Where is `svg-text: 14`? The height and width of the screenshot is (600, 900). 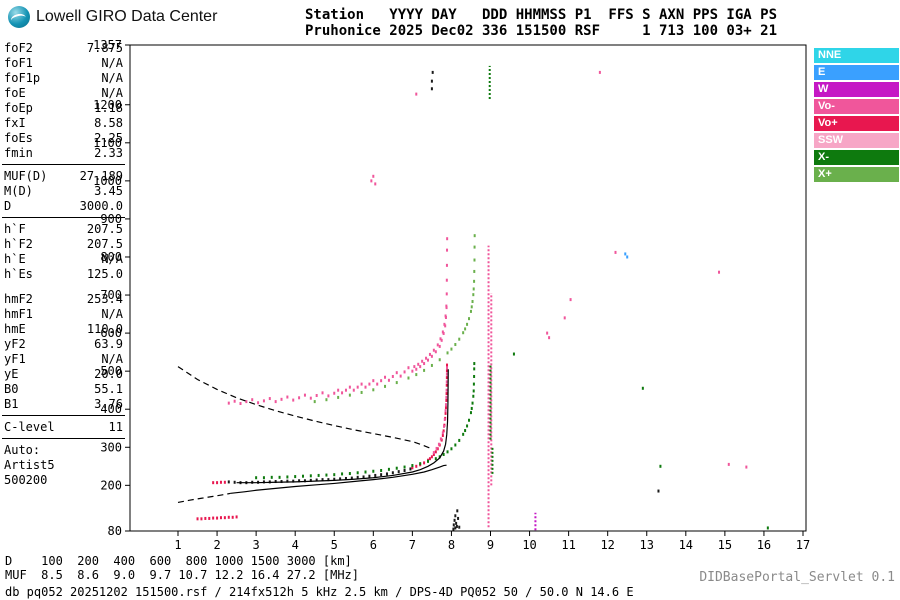
svg-text: 14 is located at coordinates (686, 545).